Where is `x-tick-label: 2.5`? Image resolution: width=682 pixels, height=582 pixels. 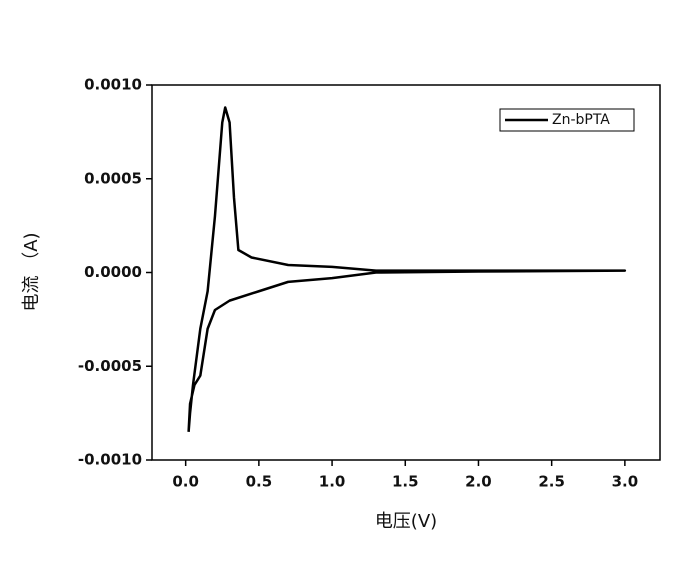
x-tick-label: 2.5 is located at coordinates (551, 482).